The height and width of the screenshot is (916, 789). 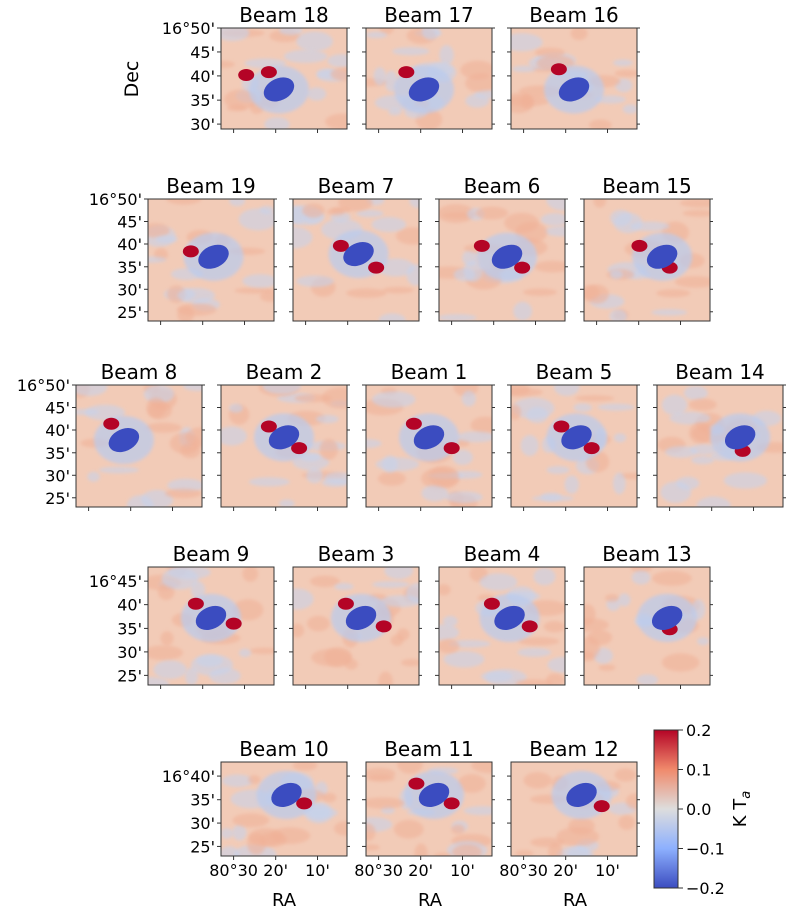 I want to click on beam-panel: Beam 8 16°50' 45' 40' 35' 30' 25', so click(x=111, y=435).